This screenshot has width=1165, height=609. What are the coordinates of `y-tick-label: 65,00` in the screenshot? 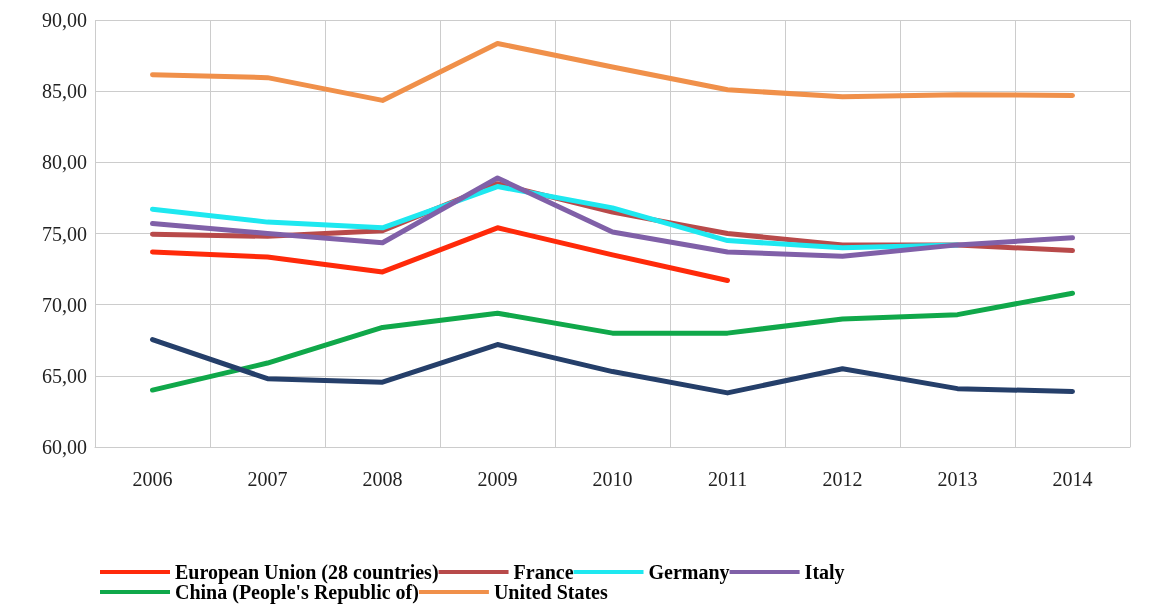 It's located at (64, 375).